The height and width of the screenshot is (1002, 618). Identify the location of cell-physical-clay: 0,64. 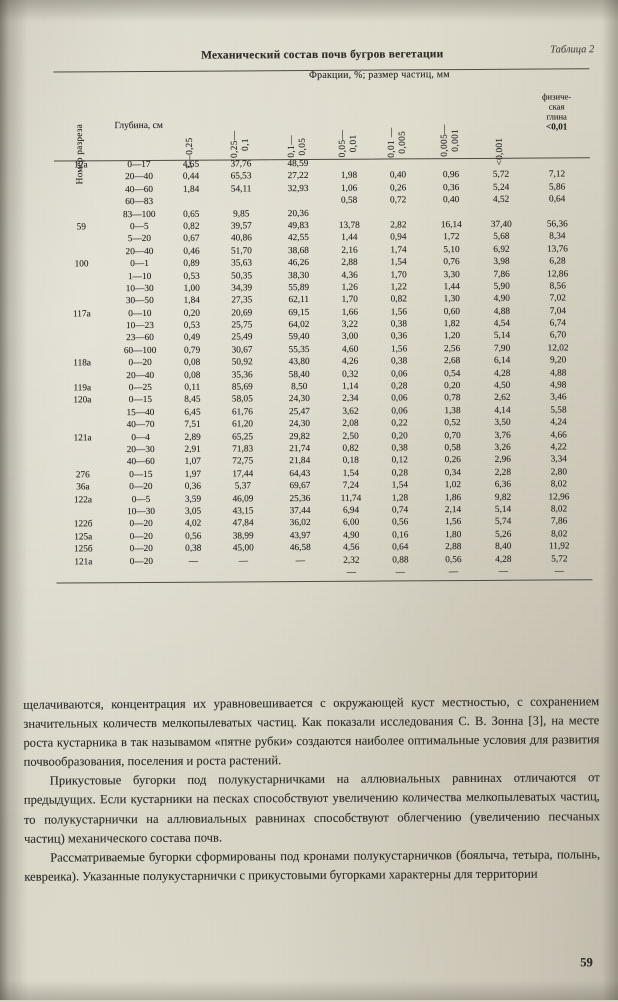
(557, 199).